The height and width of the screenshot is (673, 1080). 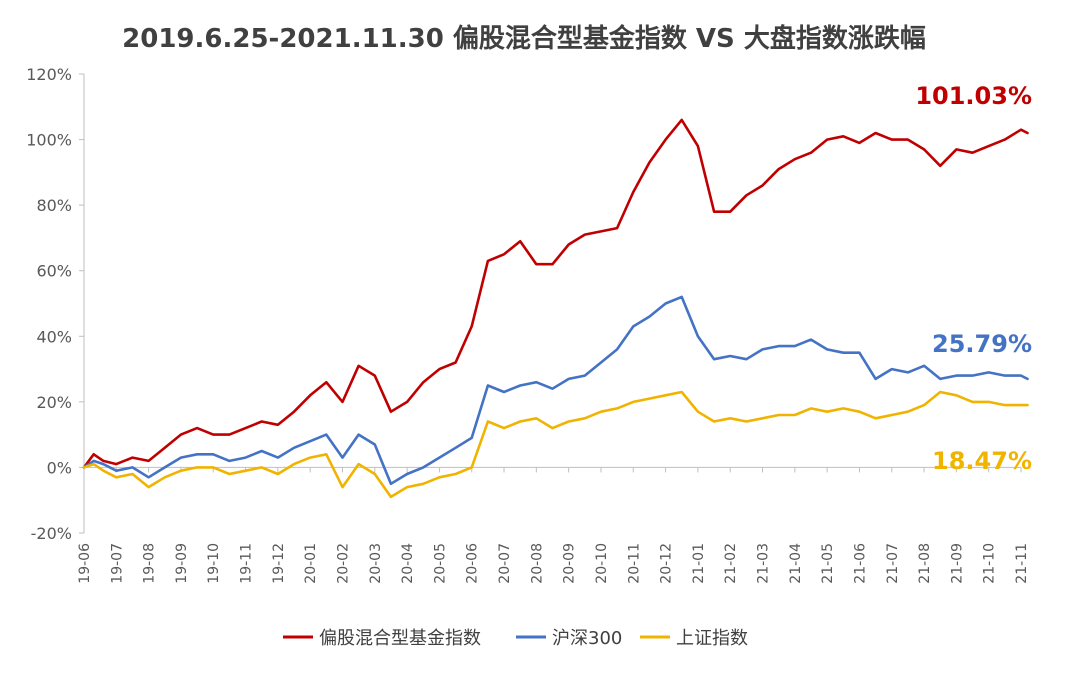 What do you see at coordinates (311, 563) in the screenshot?
I see `x-tick-label: 20-01` at bounding box center [311, 563].